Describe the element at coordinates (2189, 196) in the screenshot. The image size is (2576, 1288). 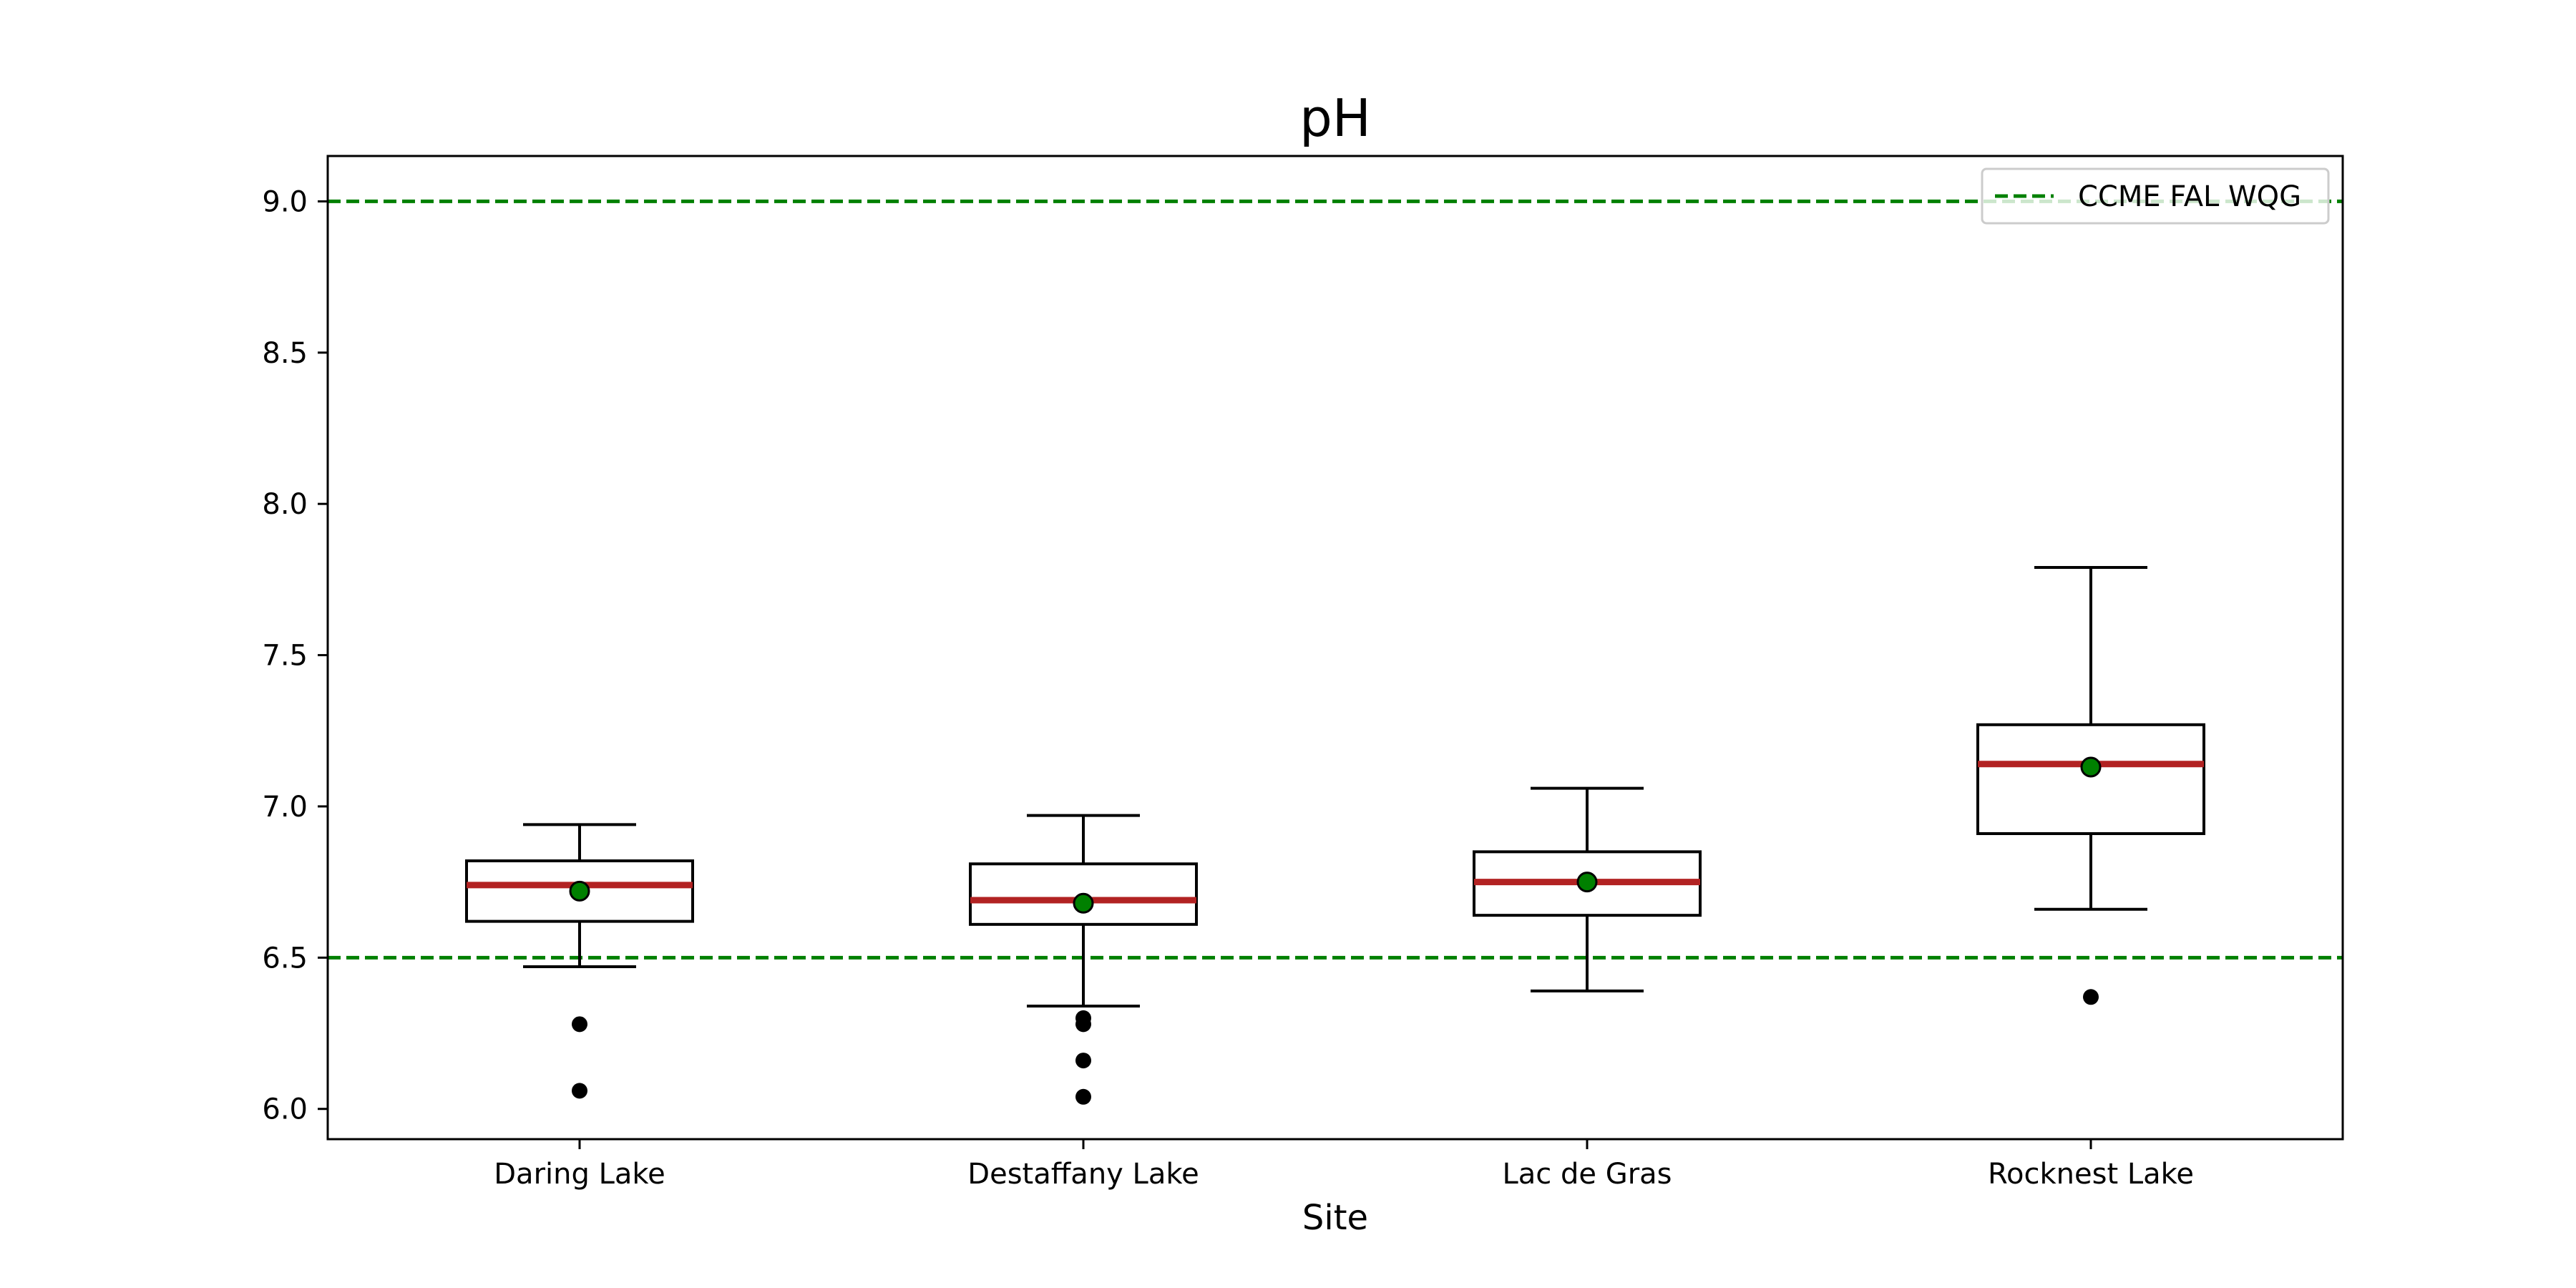
I see `legend-label: CCME FAL WQG` at that location.